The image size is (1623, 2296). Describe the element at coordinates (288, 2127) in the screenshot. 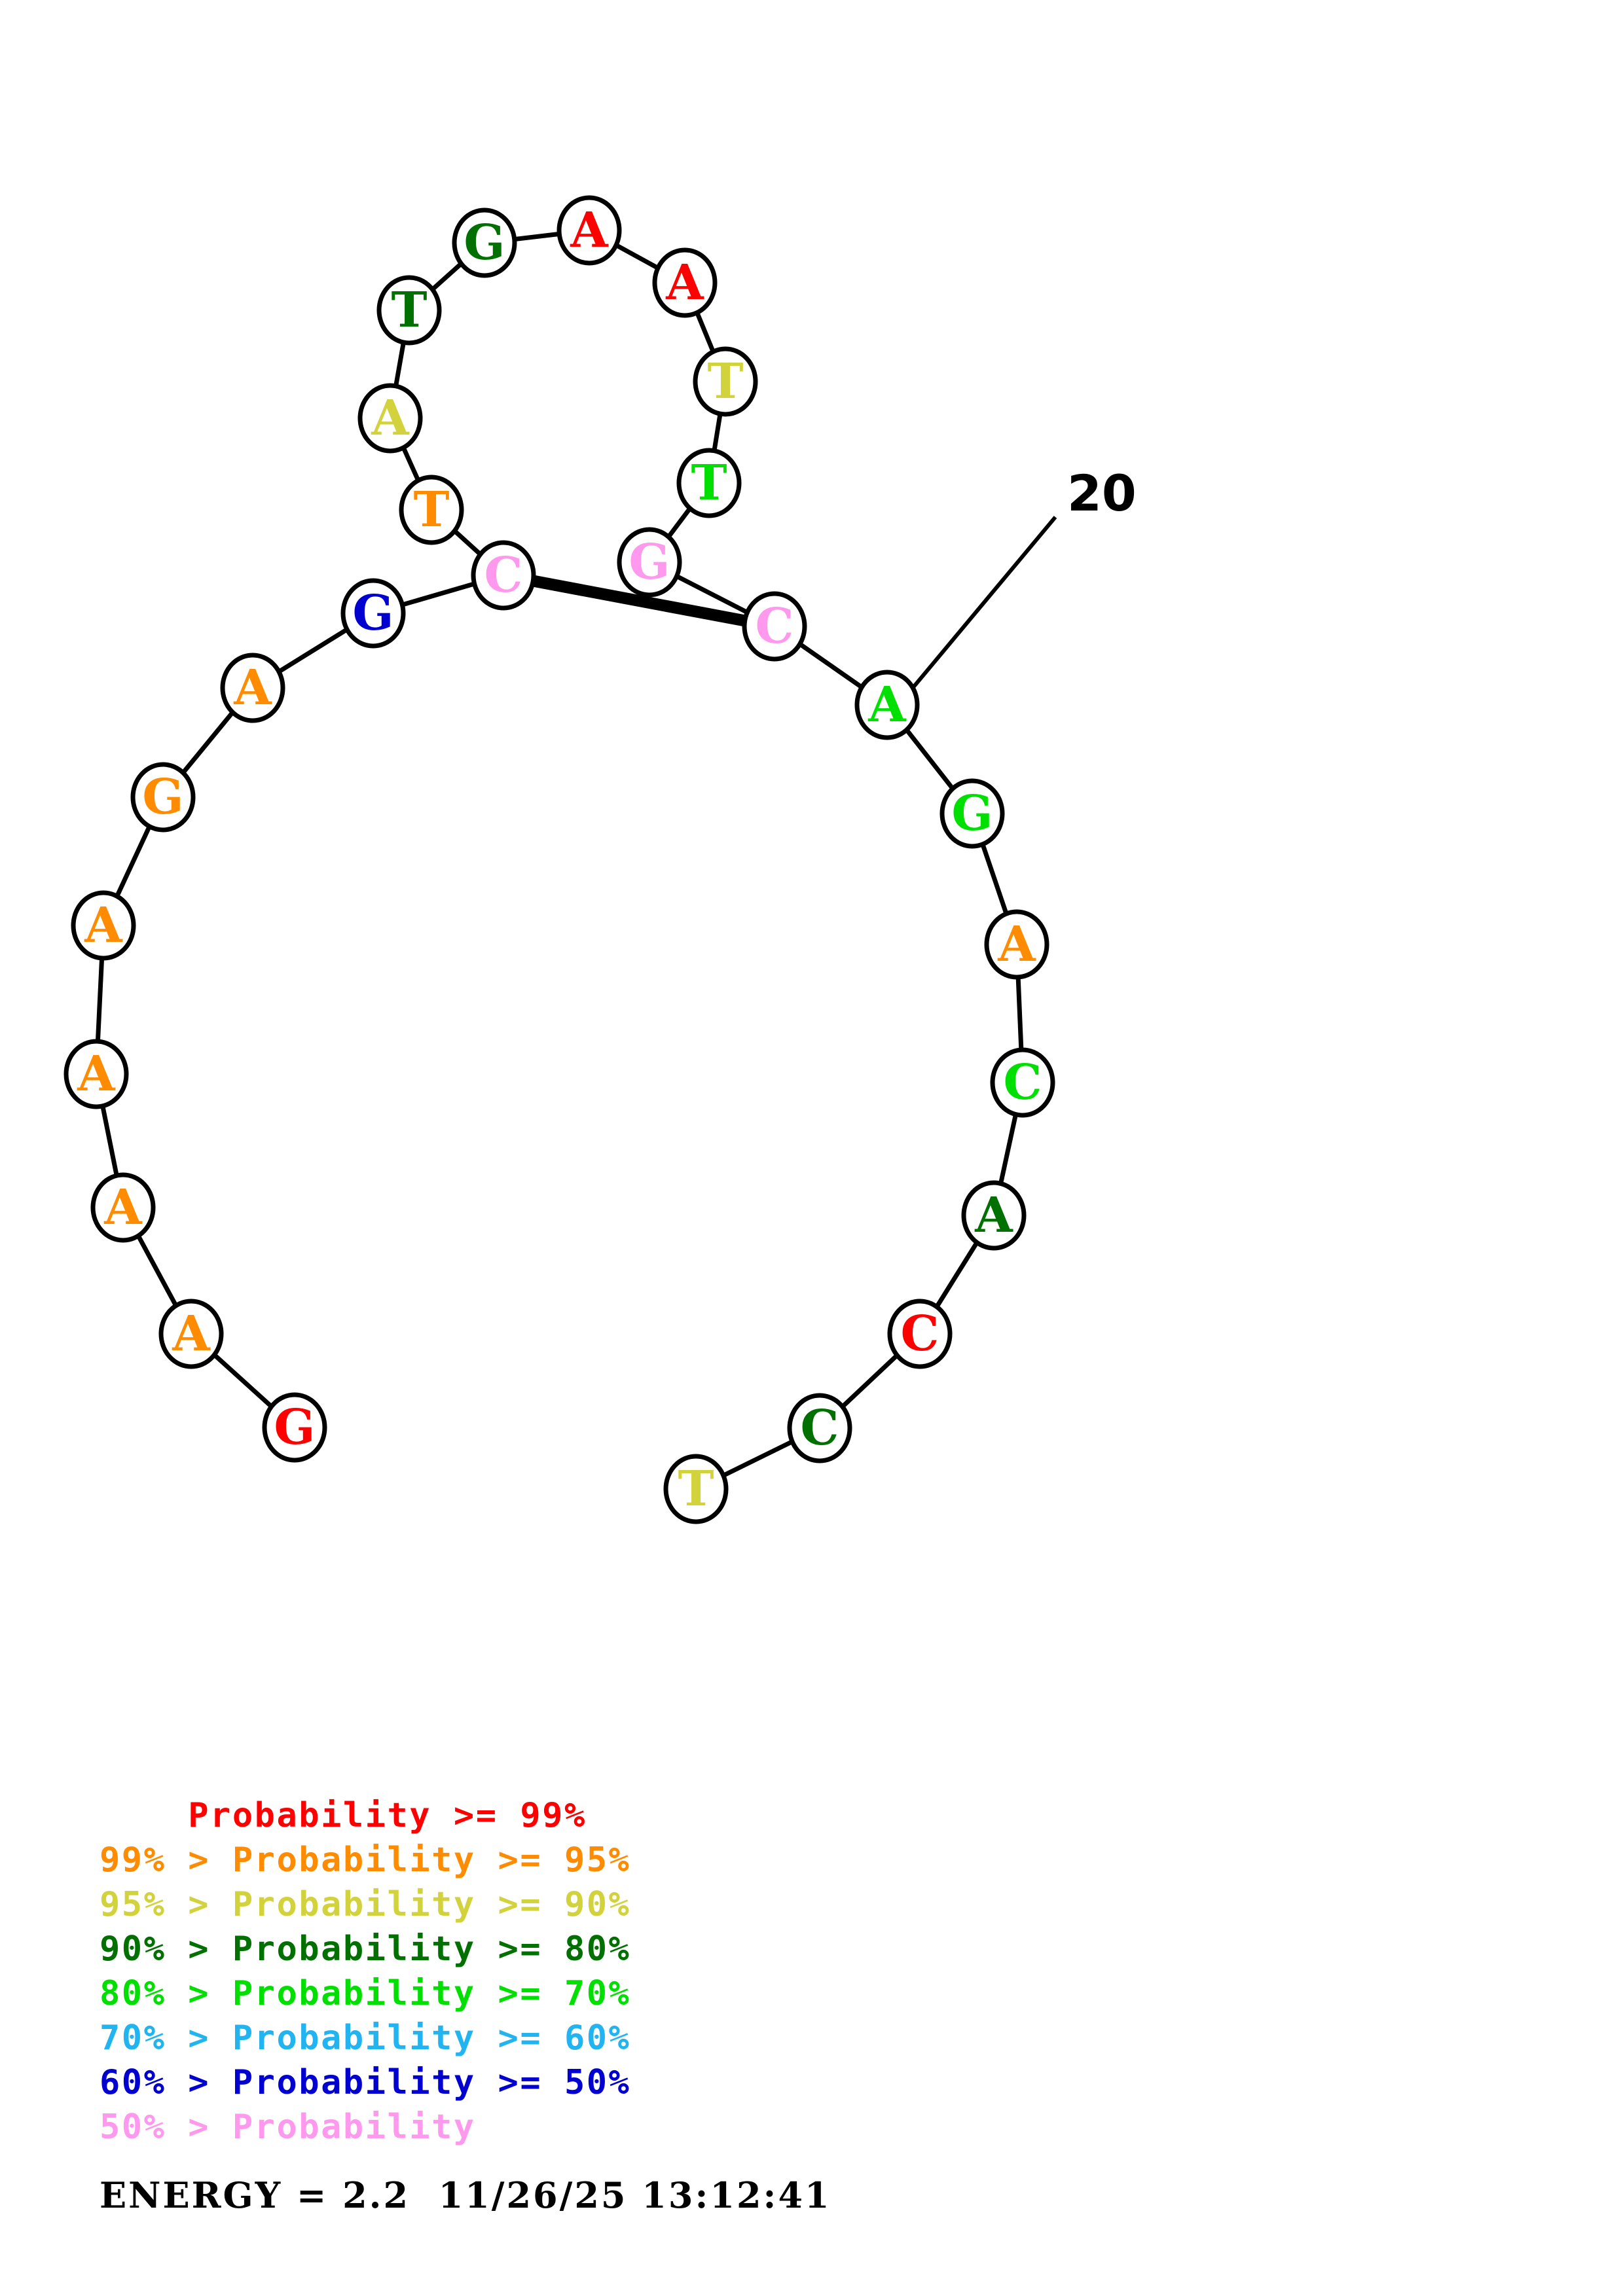

I see `legend-row: 50% > Probability` at that location.